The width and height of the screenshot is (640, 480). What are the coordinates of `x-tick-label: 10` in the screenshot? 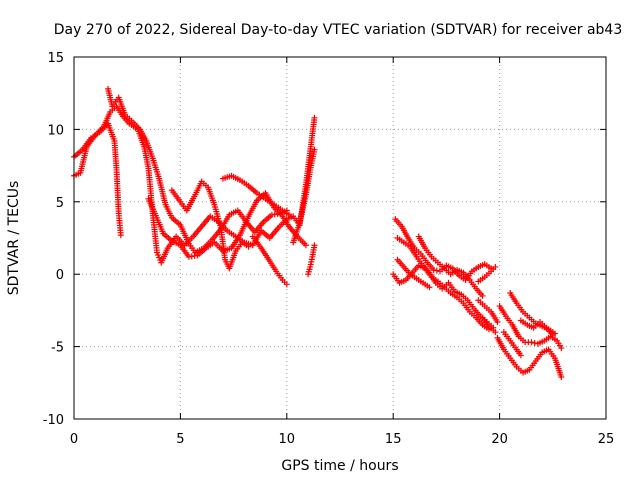 It's located at (287, 439).